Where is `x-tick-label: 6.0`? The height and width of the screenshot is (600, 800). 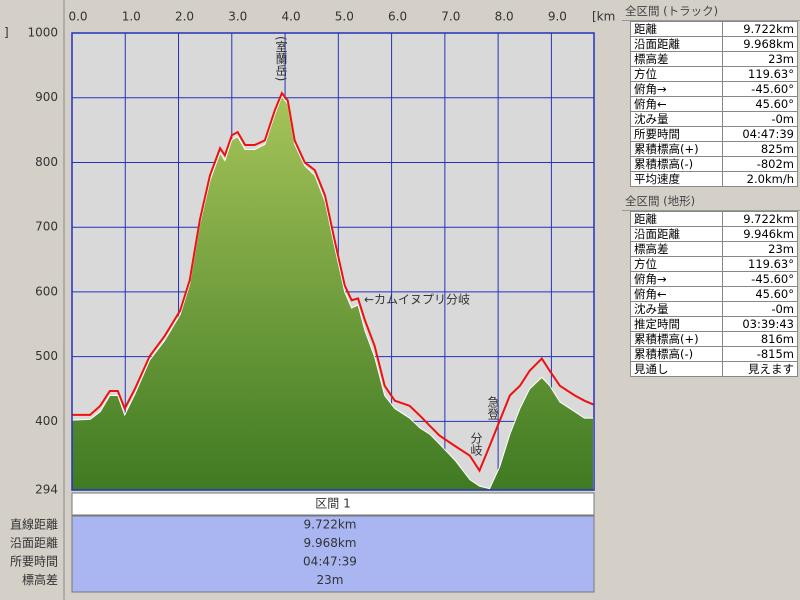
x-tick-label: 6.0 is located at coordinates (397, 17).